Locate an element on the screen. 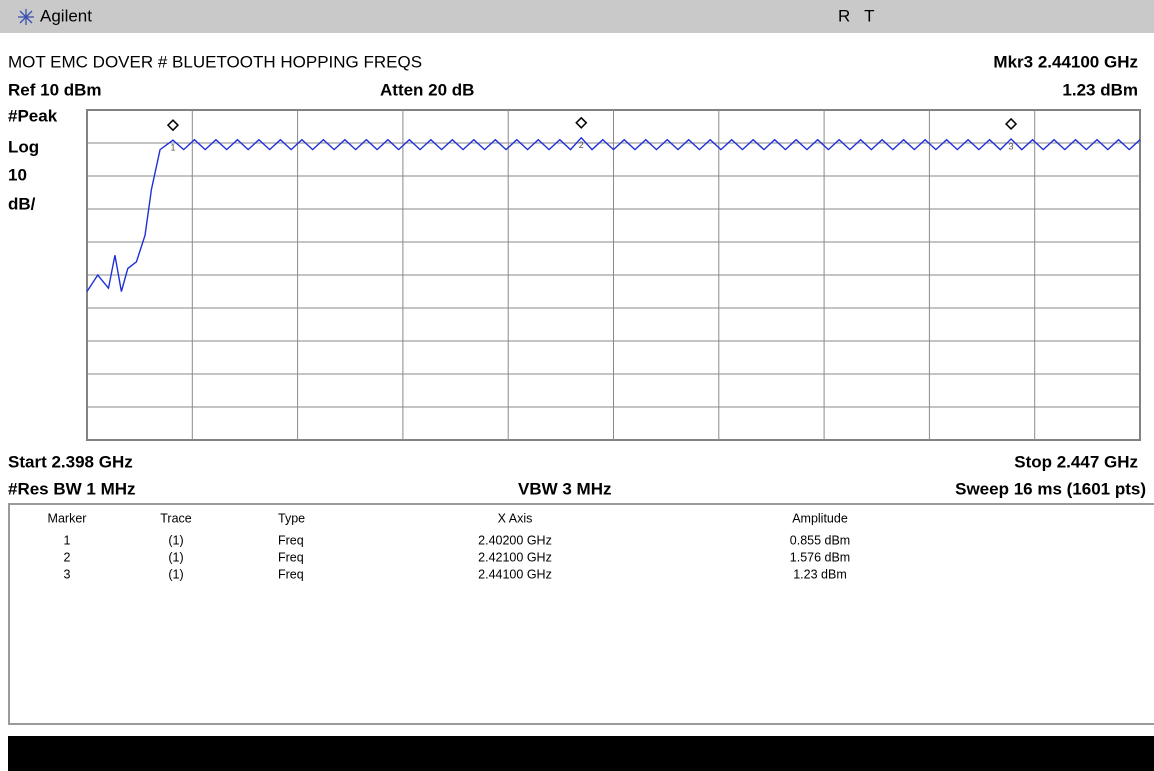 The width and height of the screenshot is (1154, 771). table-cell: 2 is located at coordinates (67, 557).